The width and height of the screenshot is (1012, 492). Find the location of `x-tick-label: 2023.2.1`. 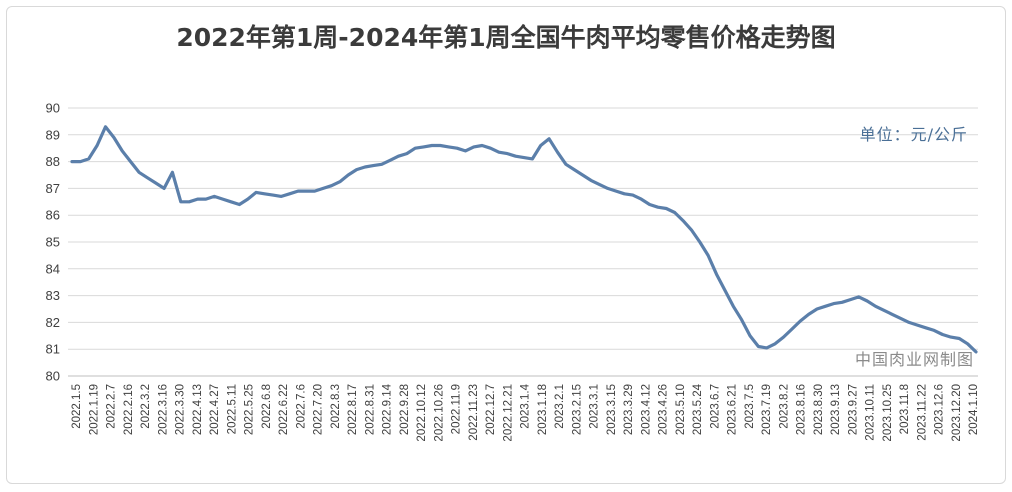

x-tick-label: 2023.2.1 is located at coordinates (560, 406).